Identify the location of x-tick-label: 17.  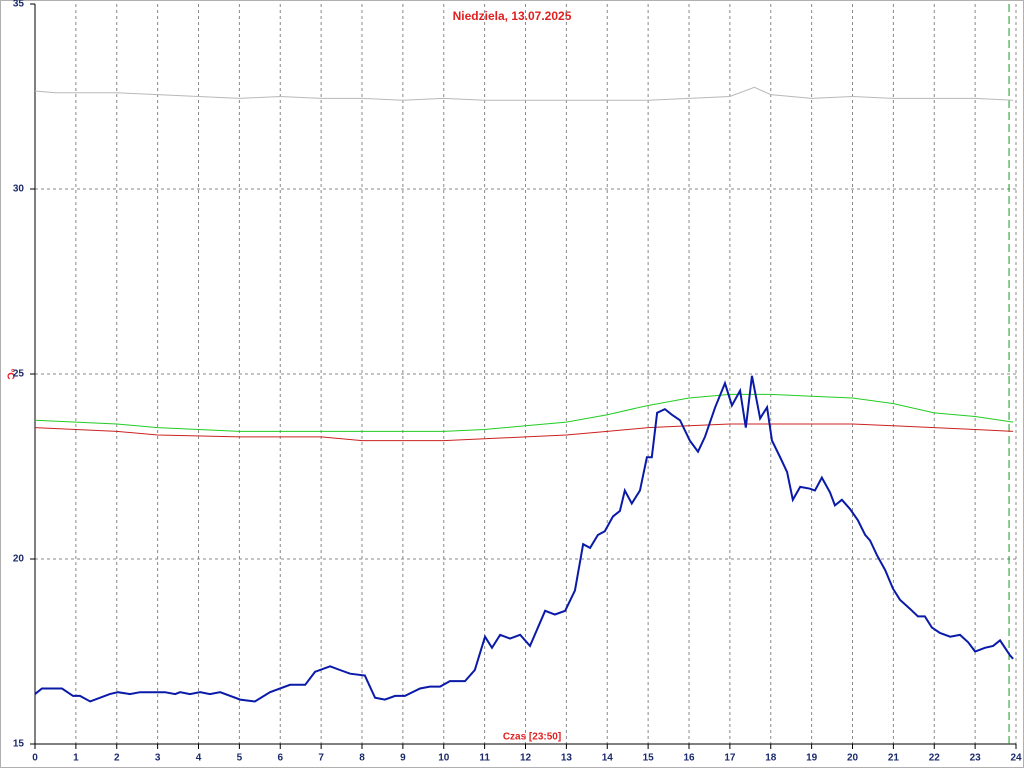
(730, 758).